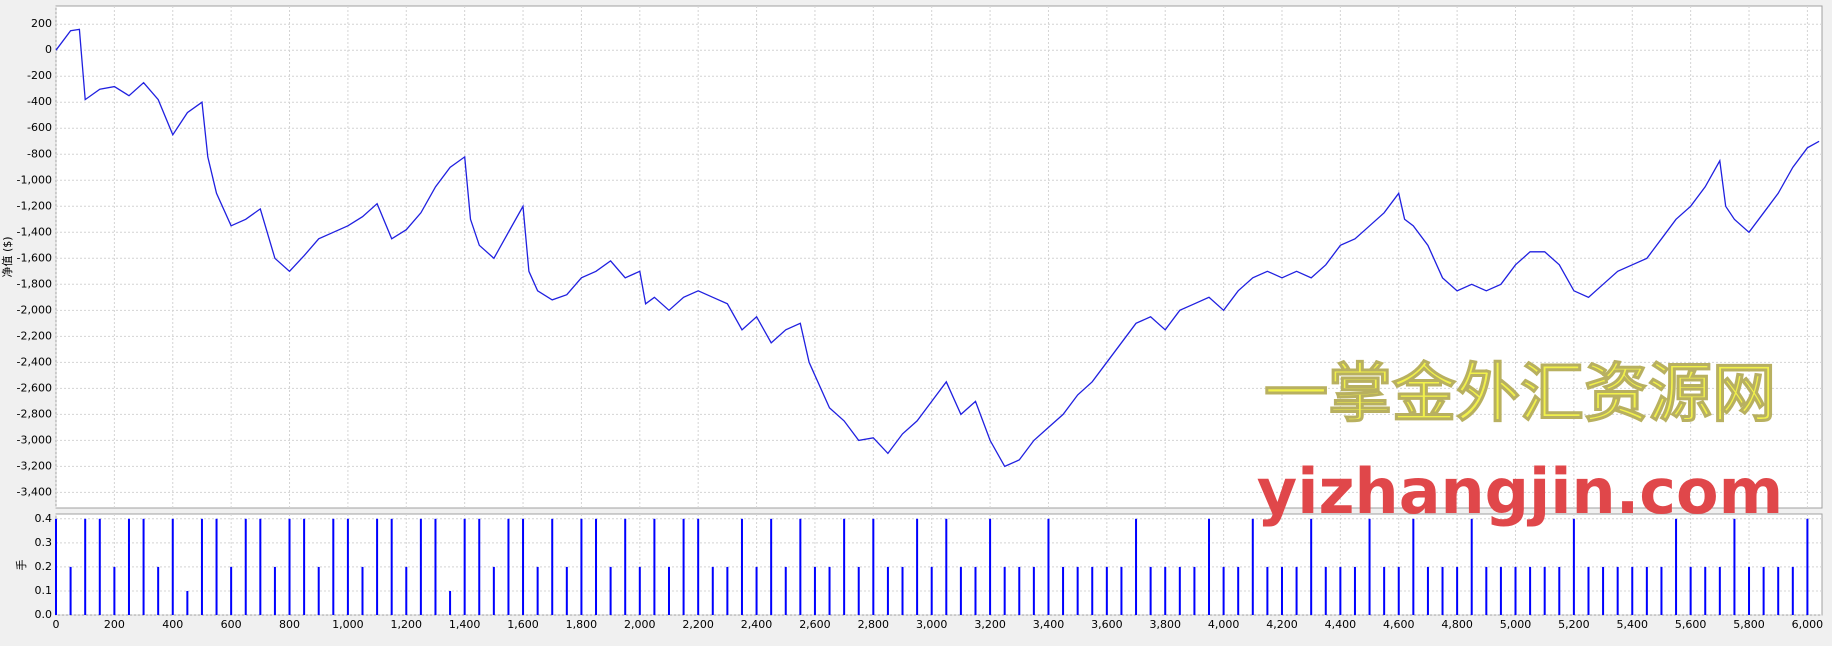  I want to click on x-tick-label: 0, so click(56, 624).